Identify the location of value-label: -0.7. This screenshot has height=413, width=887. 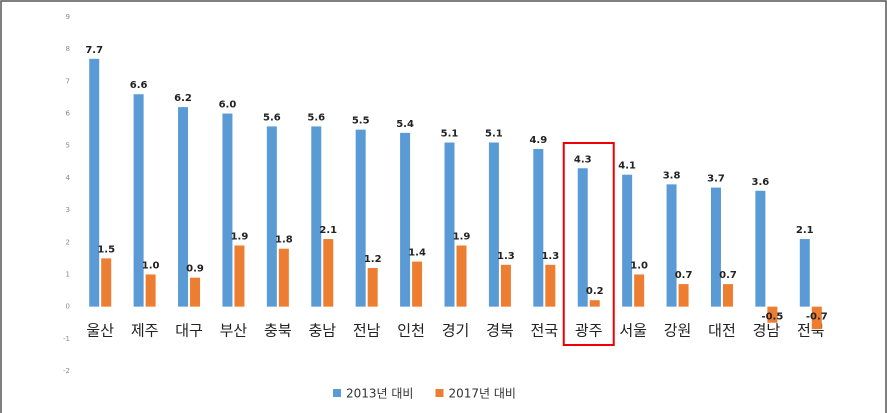
(817, 317).